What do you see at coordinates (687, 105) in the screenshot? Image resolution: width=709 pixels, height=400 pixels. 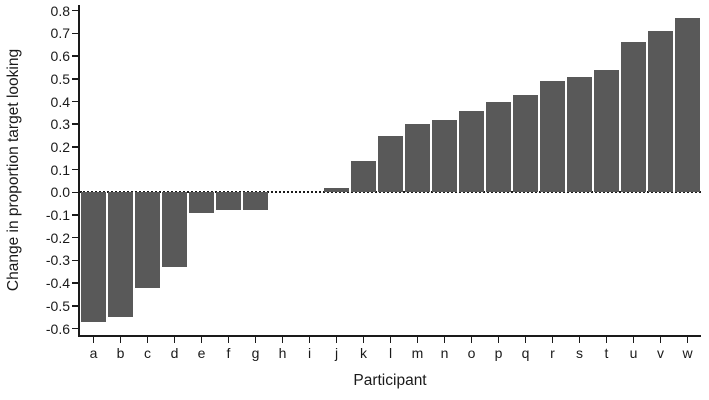 I see `bar-w` at bounding box center [687, 105].